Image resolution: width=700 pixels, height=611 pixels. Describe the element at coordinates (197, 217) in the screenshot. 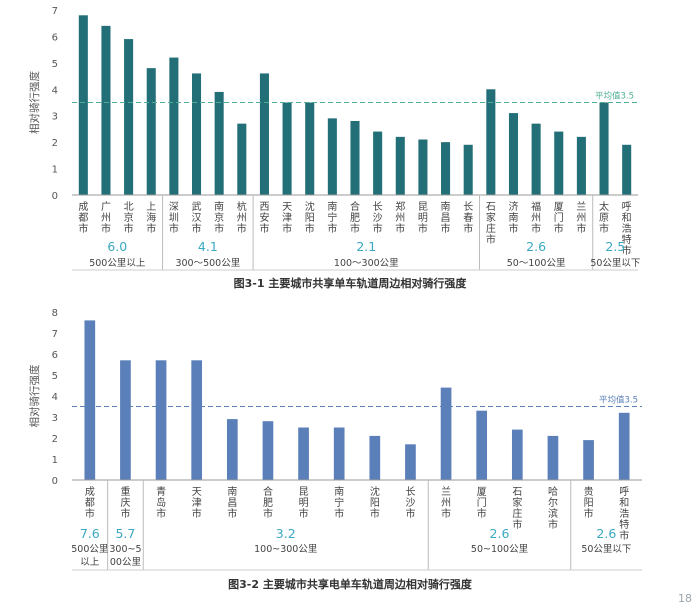

I see `x-tick-label: 武汉市` at that location.